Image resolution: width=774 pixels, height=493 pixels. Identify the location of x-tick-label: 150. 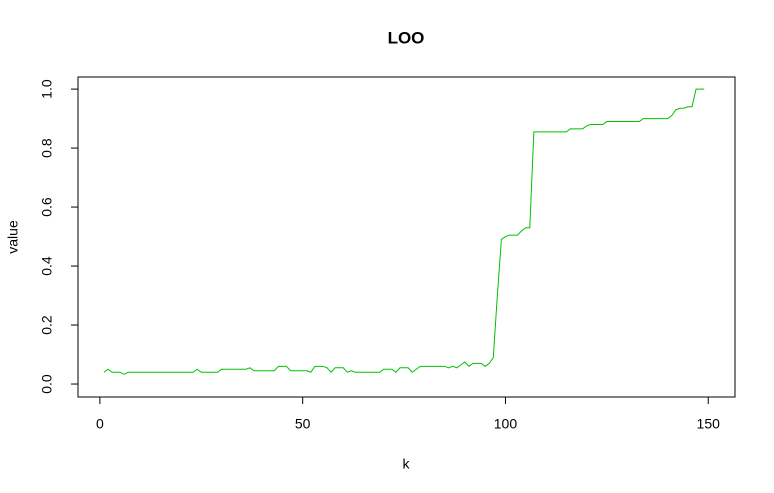
(709, 424).